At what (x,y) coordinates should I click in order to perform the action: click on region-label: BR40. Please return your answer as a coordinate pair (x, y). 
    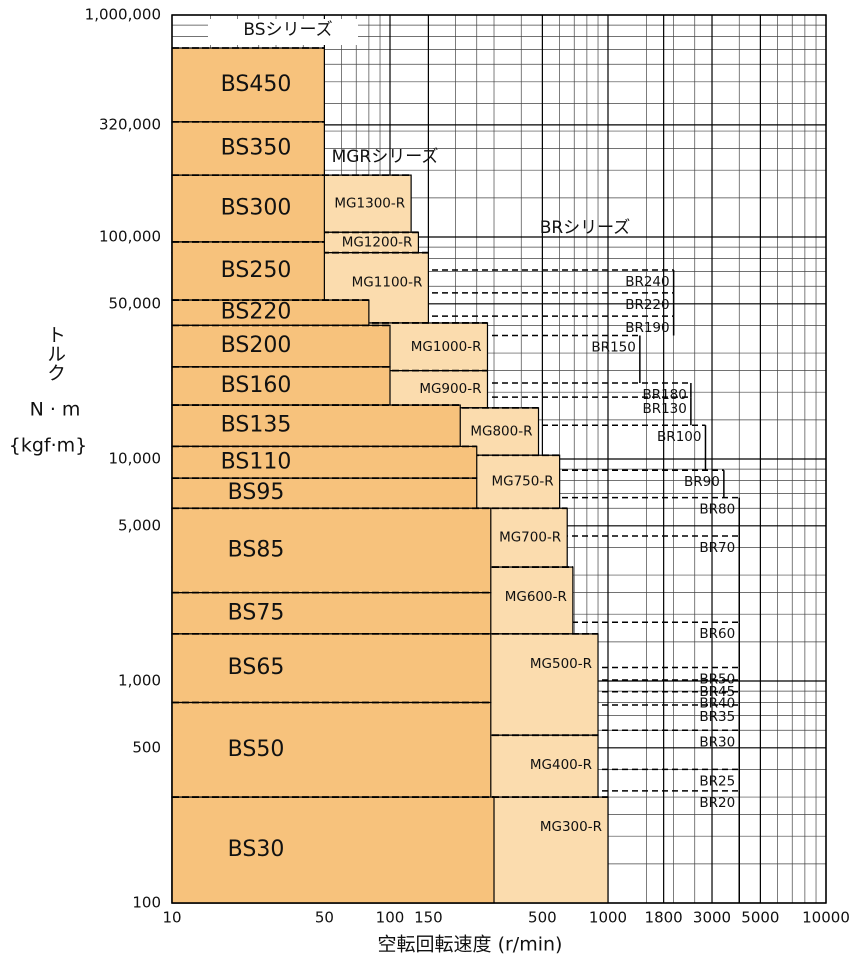
    Looking at the image, I should click on (717, 704).